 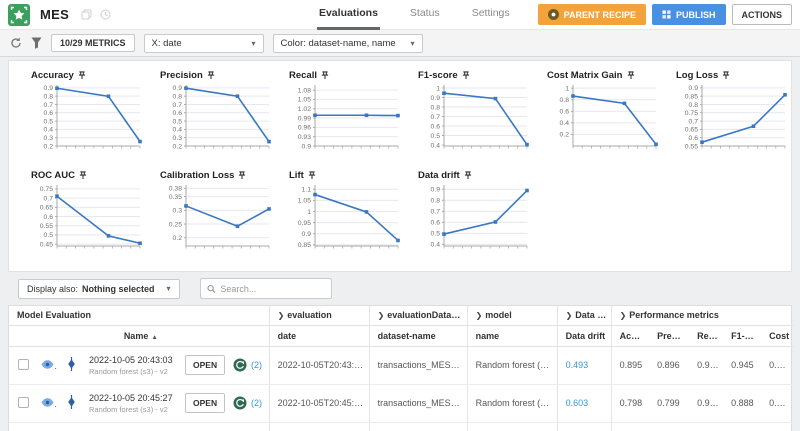 I want to click on search-box, so click(x=265, y=288).